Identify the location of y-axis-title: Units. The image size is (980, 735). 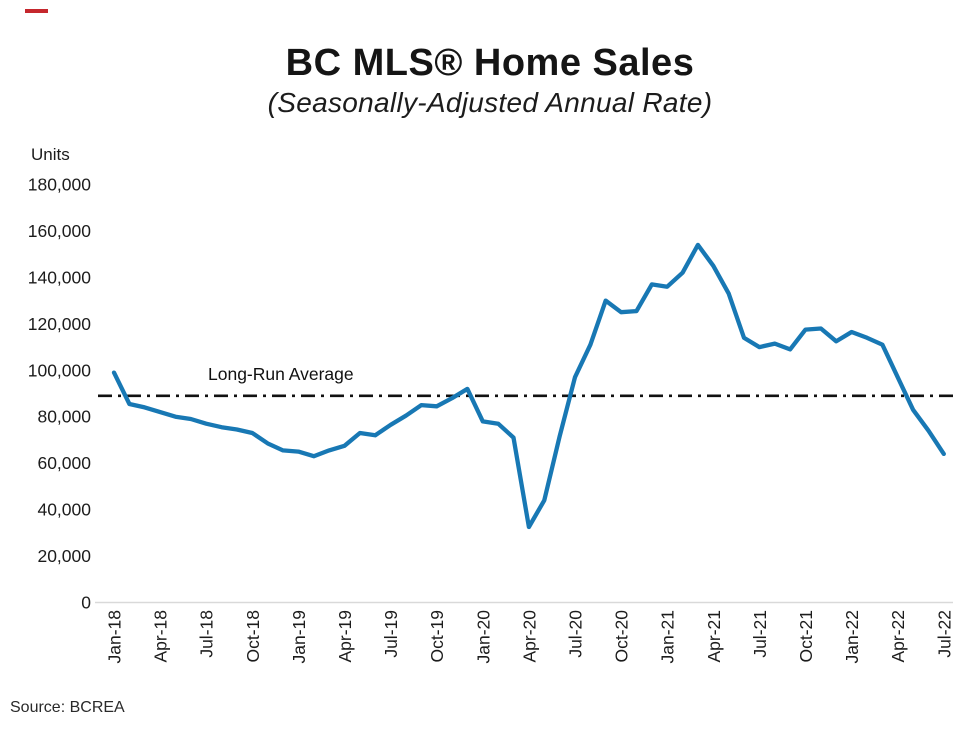
(50, 154).